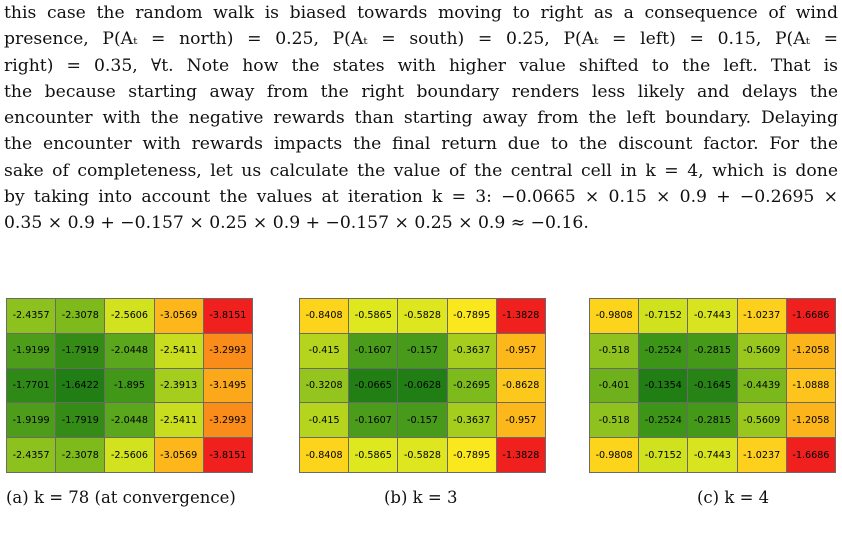 Image resolution: width=842 pixels, height=539 pixels. What do you see at coordinates (521, 386) in the screenshot?
I see `grid-cell: -0.8628` at bounding box center [521, 386].